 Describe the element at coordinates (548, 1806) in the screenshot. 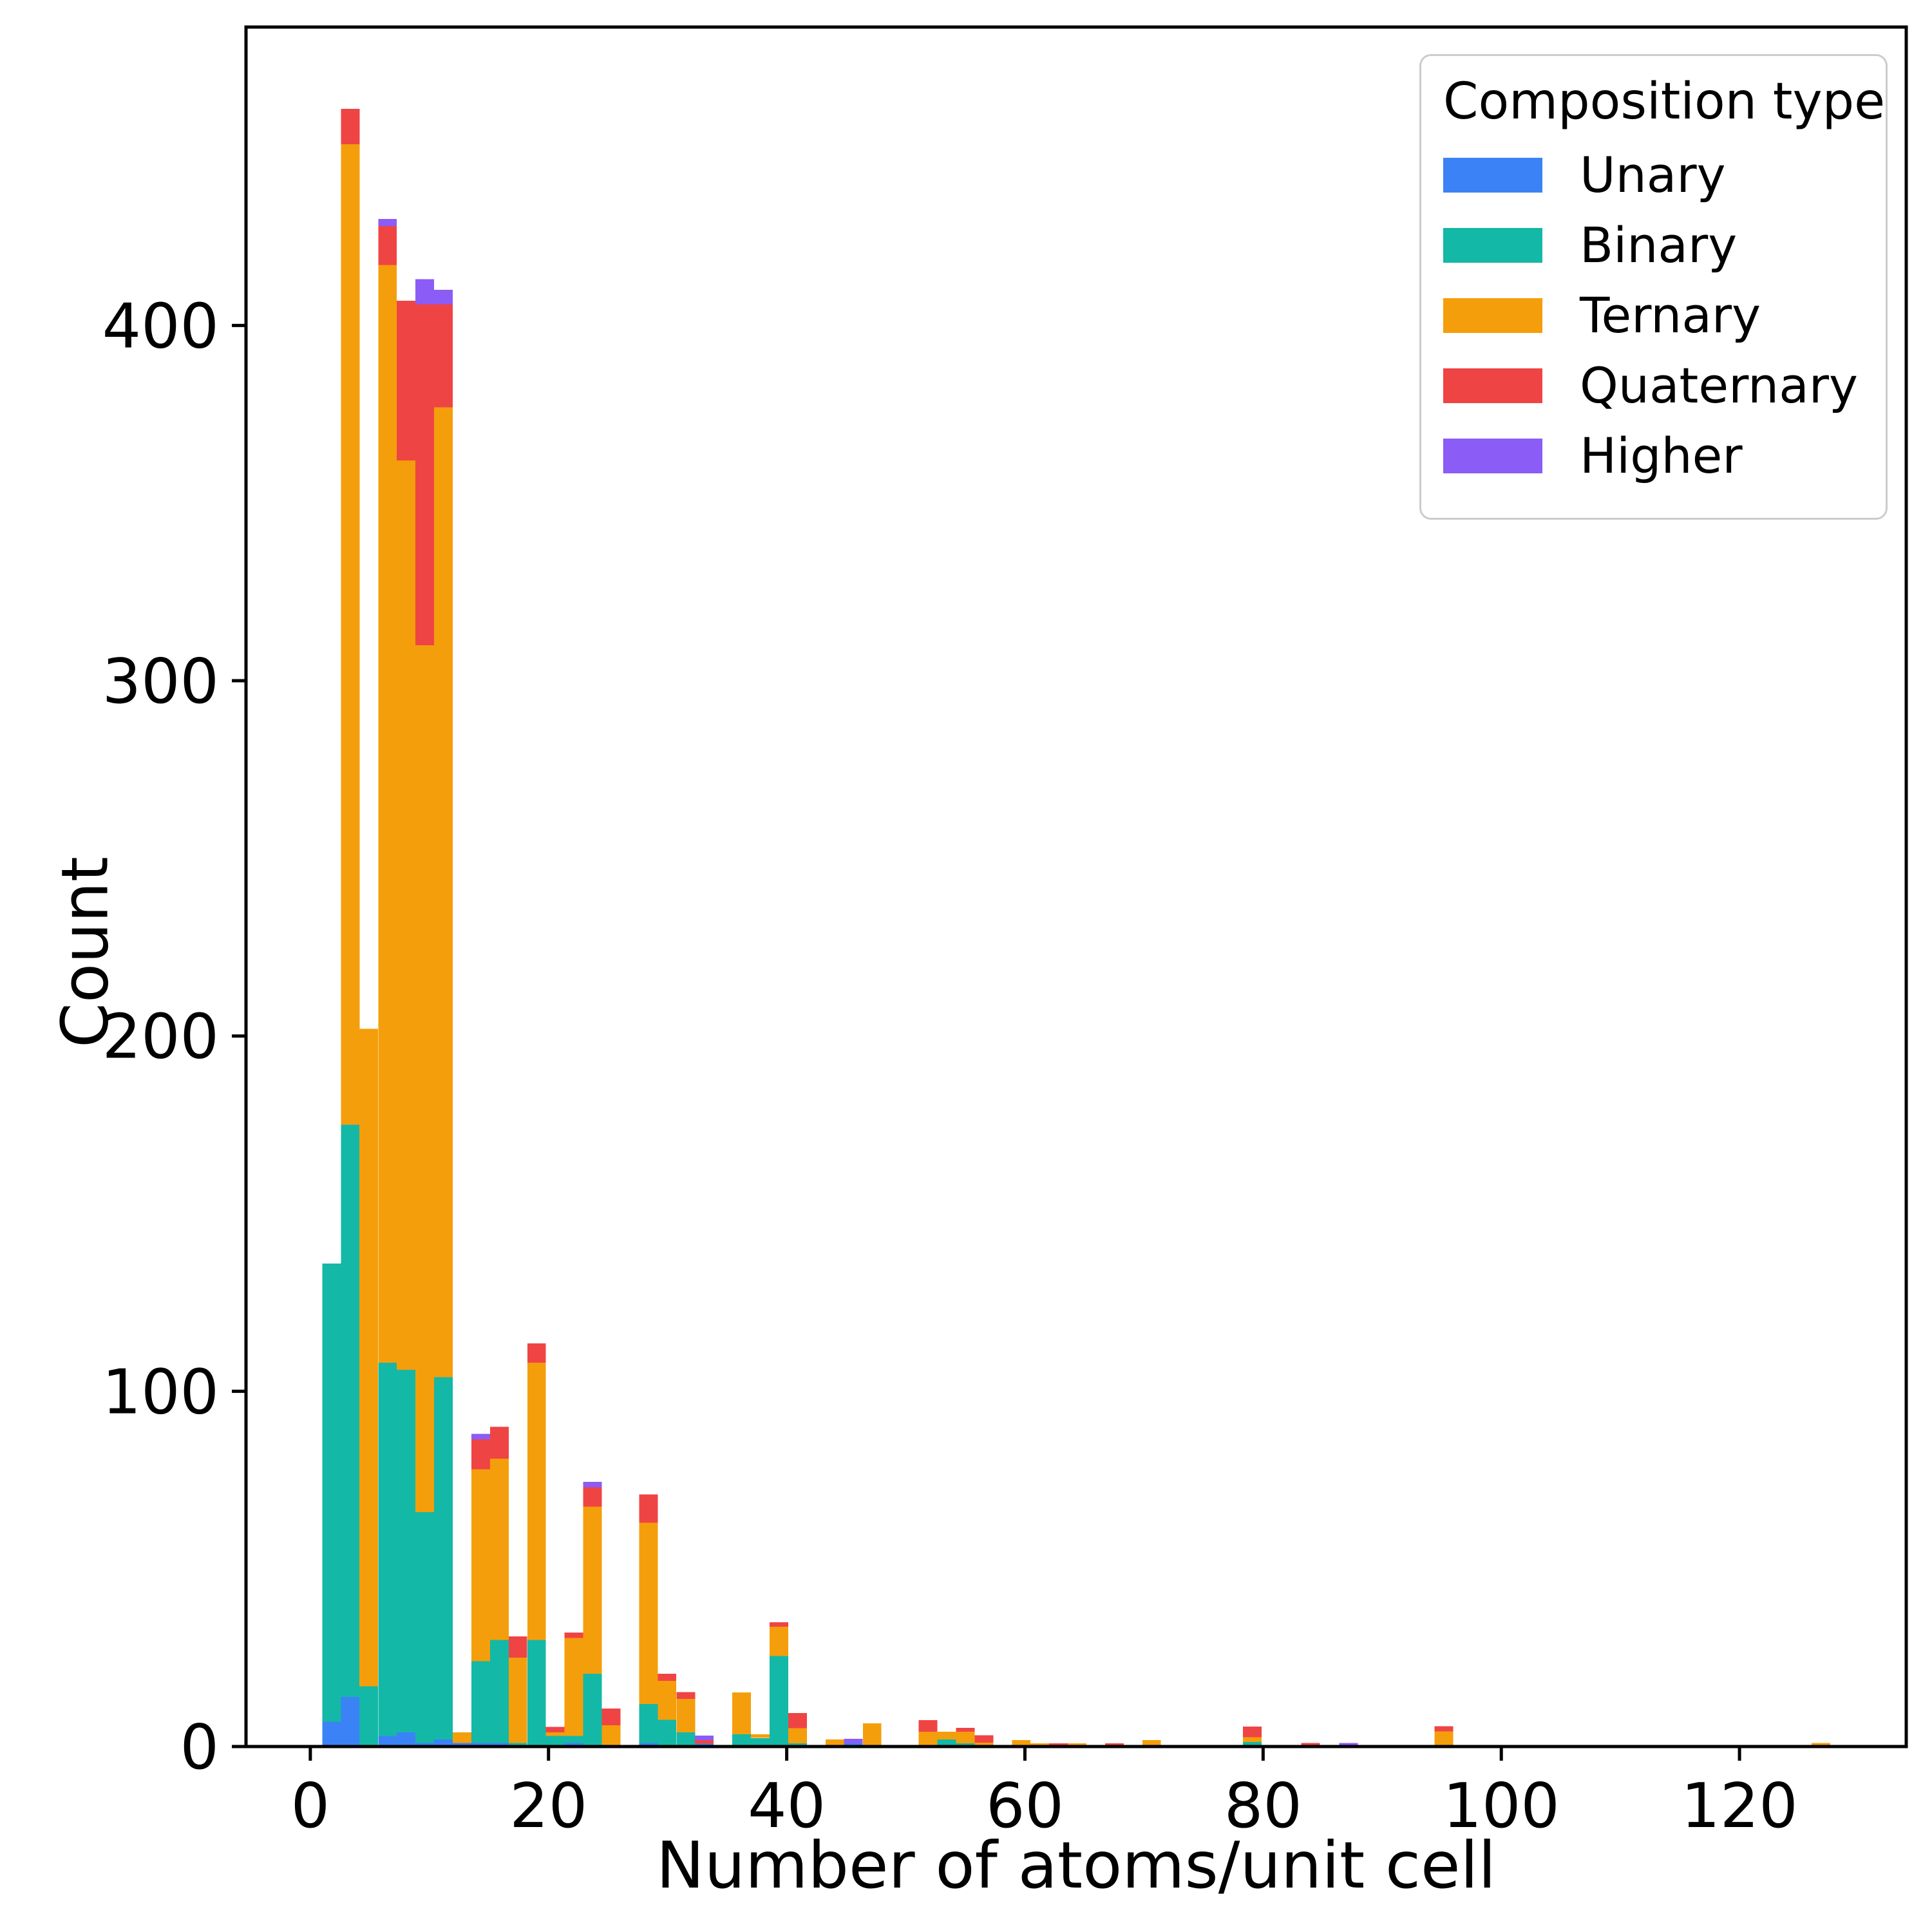

I see `x-tick-label: 20` at that location.